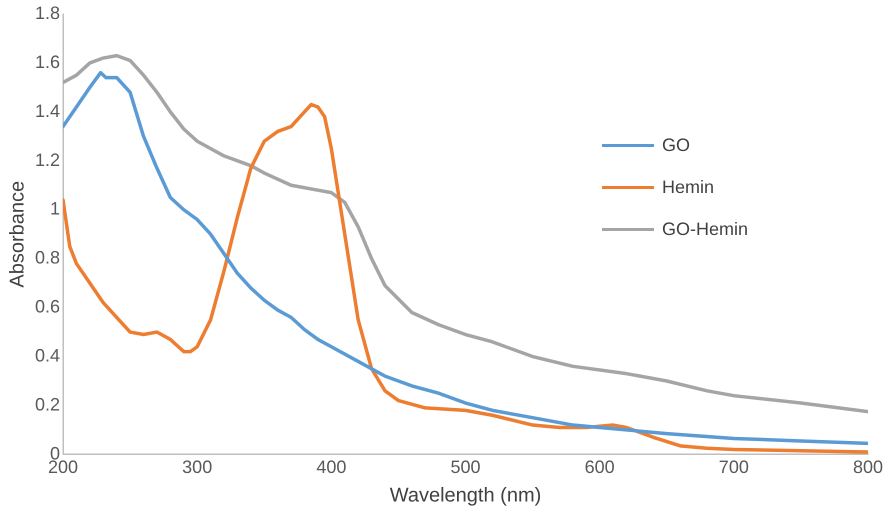 Image resolution: width=886 pixels, height=510 pixels. Describe the element at coordinates (17, 234) in the screenshot. I see `y-axis-title: Absorbance` at that location.